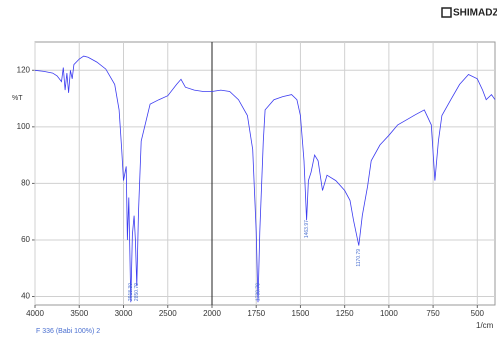 This screenshot has height=337, width=497. Describe the element at coordinates (389, 313) in the screenshot. I see `x-tick-label: 1000` at that location.